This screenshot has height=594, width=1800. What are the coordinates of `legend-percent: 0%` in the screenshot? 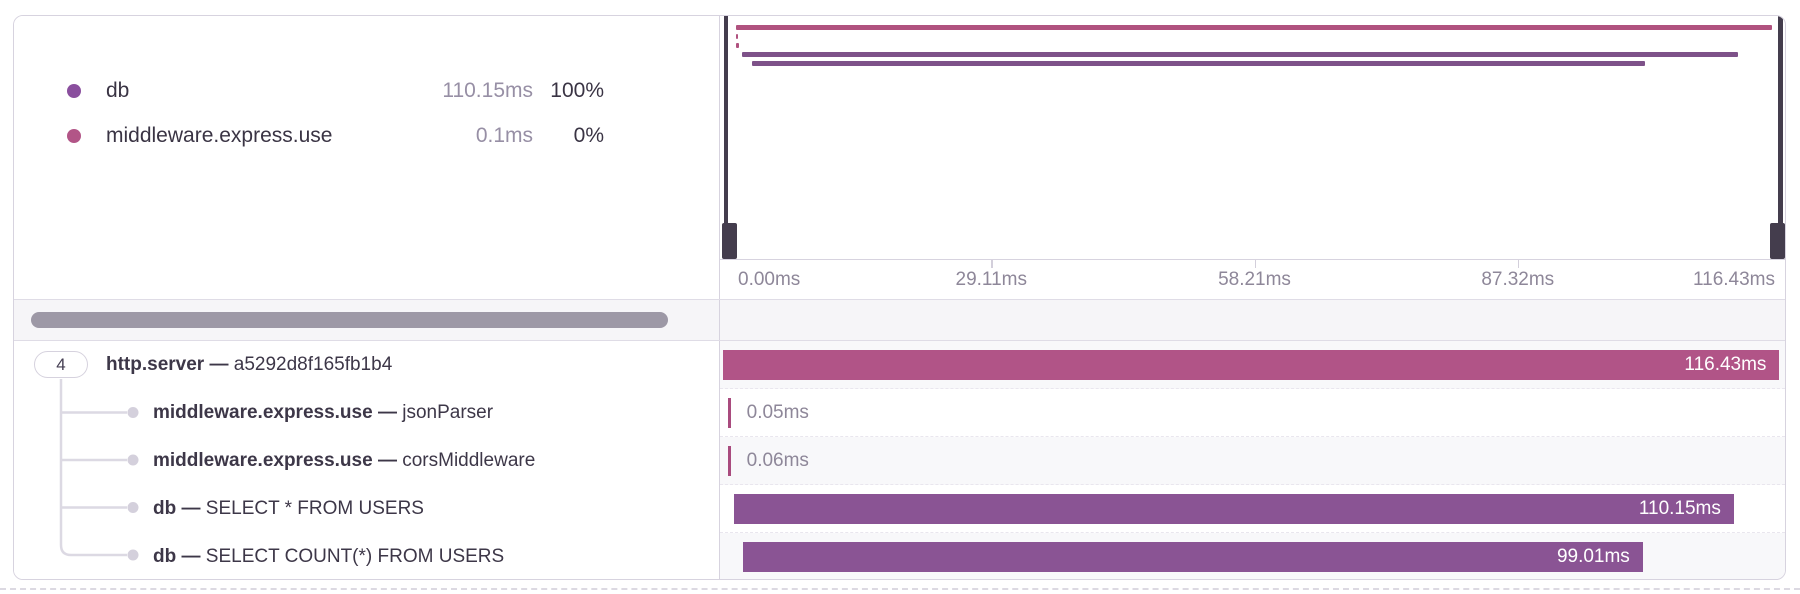 It's located at (588, 135).